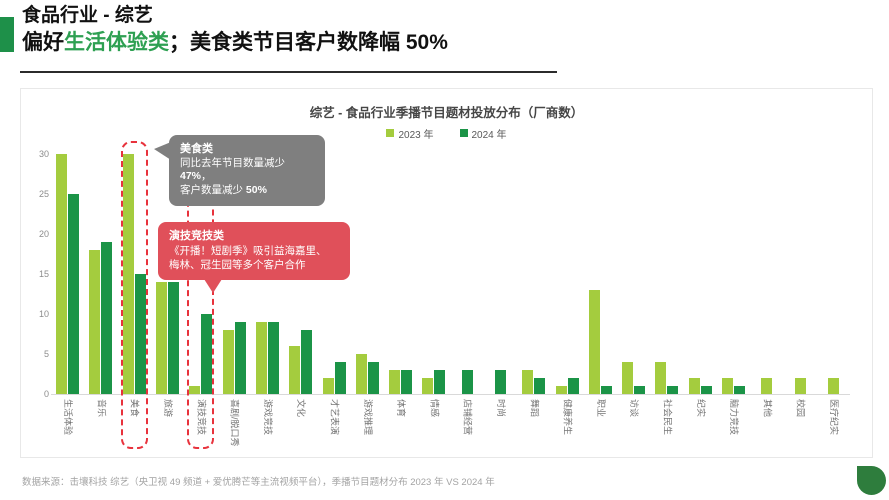 The image size is (889, 500). Describe the element at coordinates (200, 427) in the screenshot. I see `x-label-cell: 演技竞技` at that location.